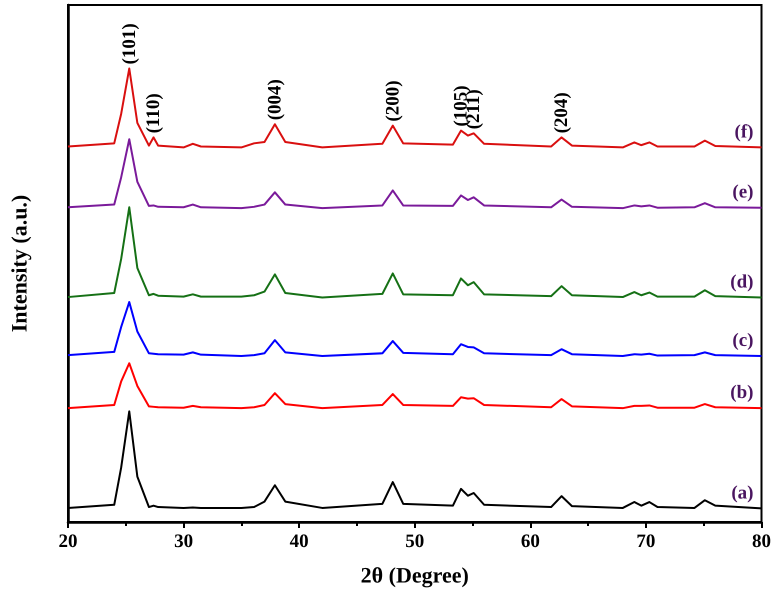 This screenshot has width=774, height=599. What do you see at coordinates (530, 541) in the screenshot?
I see `x-tick-label: 60` at bounding box center [530, 541].